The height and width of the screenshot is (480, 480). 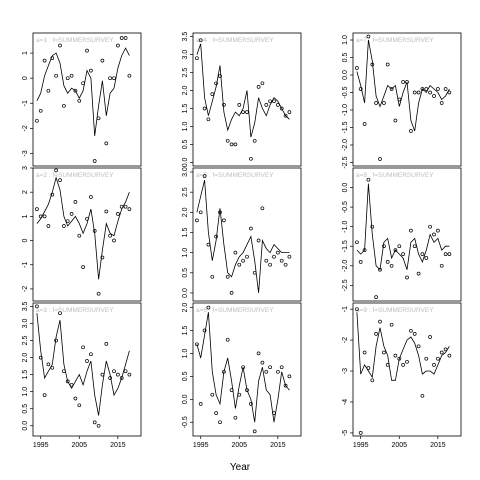 I want to click on x-tick-label: 2005, so click(x=79, y=445).